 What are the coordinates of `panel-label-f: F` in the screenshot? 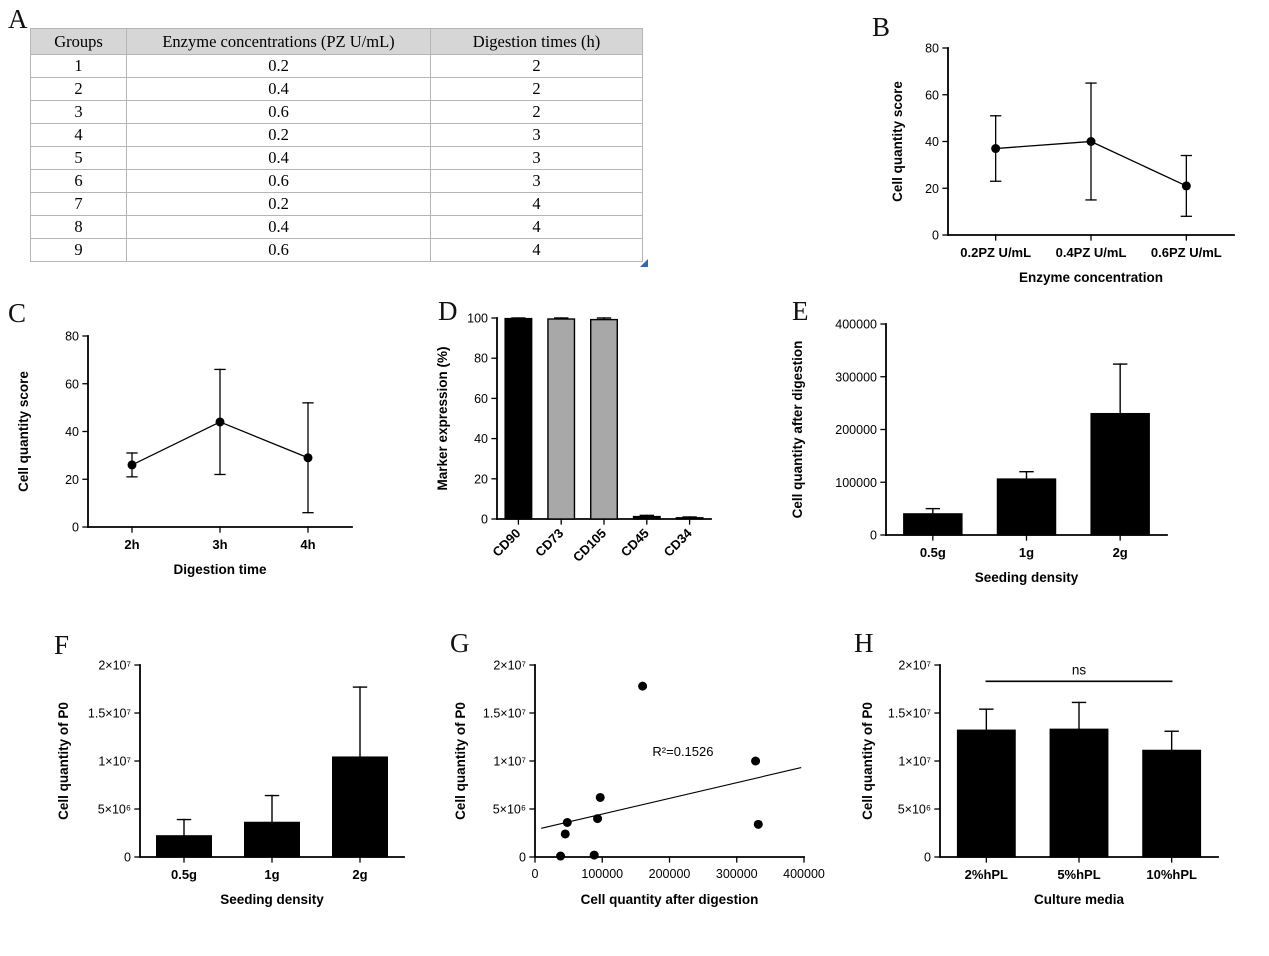 It's located at (62, 645).